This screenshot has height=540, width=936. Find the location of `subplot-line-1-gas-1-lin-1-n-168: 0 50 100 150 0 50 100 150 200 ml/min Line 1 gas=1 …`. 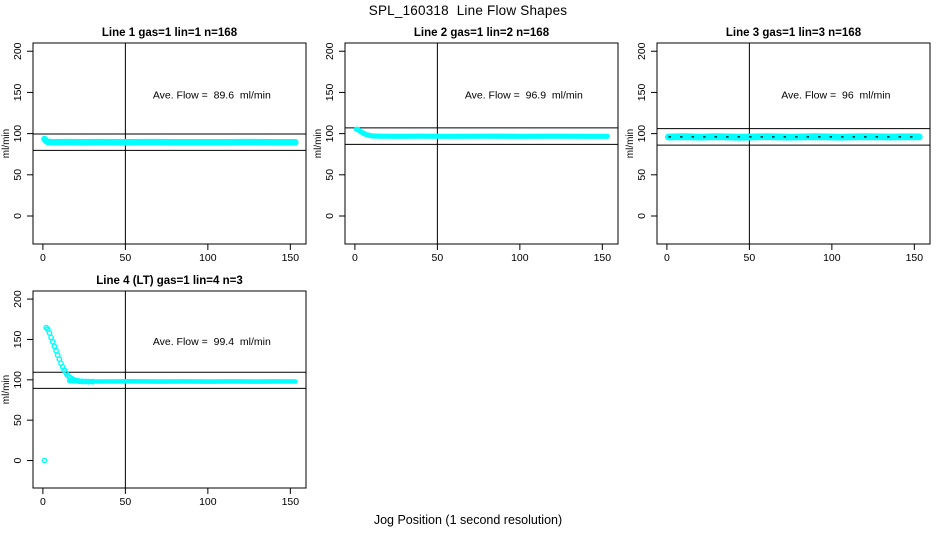

subplot-line-1-gas-1-lin-1-n-168: 0 50 100 150 0 50 100 150 200 ml/min Line 1 gas=1 … is located at coordinates (154, 145).